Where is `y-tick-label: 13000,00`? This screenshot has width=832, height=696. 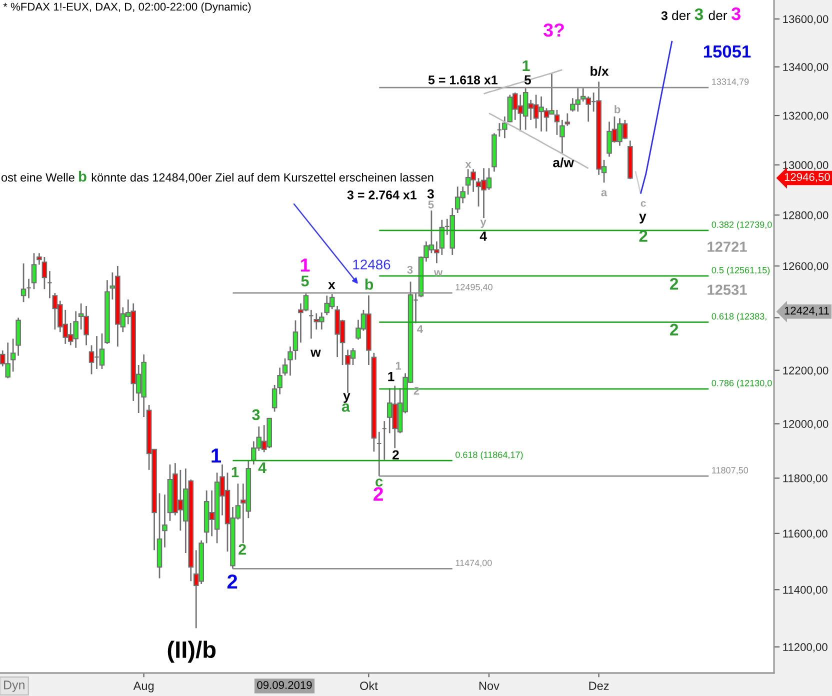 y-tick-label: 13000,00 is located at coordinates (805, 165).